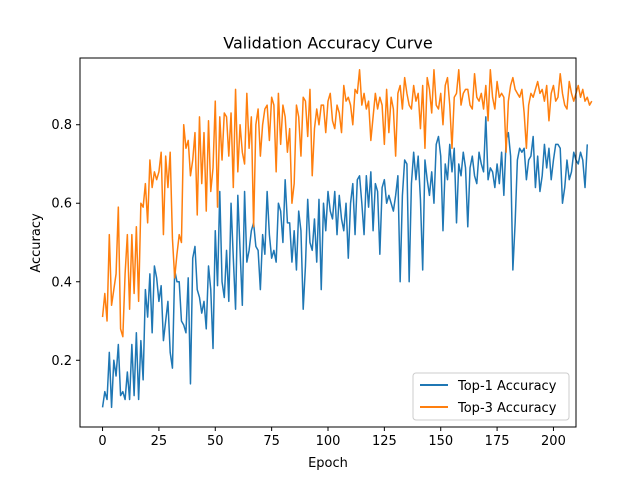 The height and width of the screenshot is (480, 640). What do you see at coordinates (61, 125) in the screenshot?
I see `y-tick-label: 0.8` at bounding box center [61, 125].